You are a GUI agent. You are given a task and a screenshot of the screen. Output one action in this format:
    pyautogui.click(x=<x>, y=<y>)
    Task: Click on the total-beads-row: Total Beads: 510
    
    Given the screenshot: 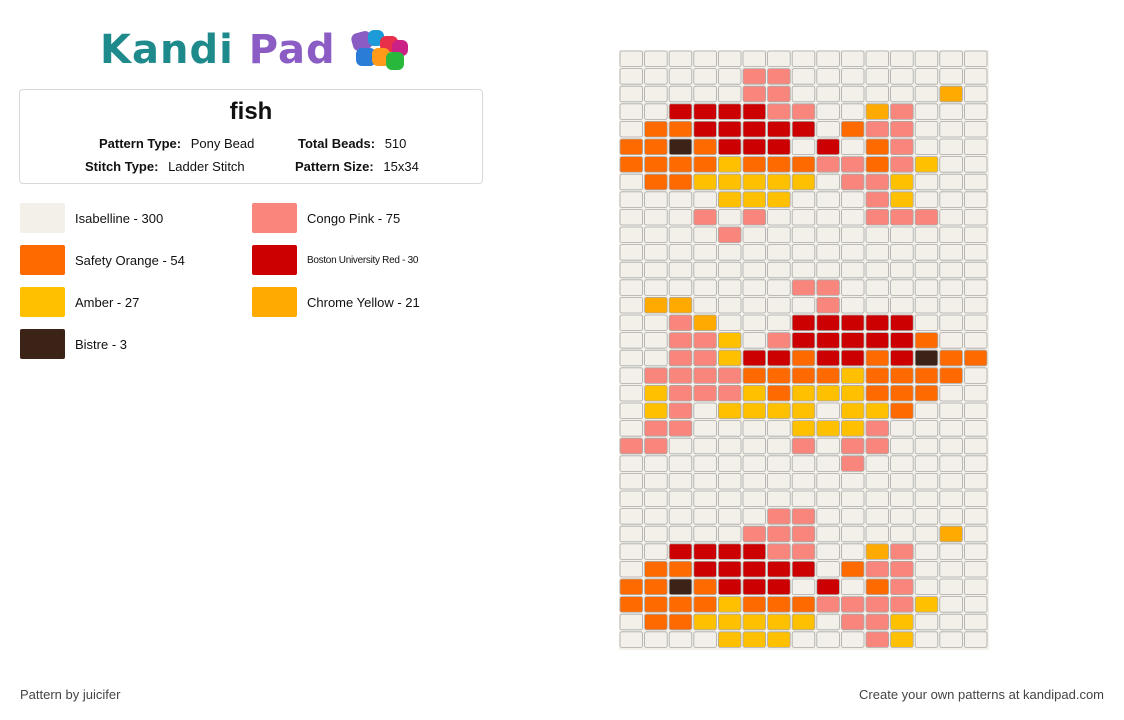 What is the action you would take?
    pyautogui.click(x=352, y=143)
    